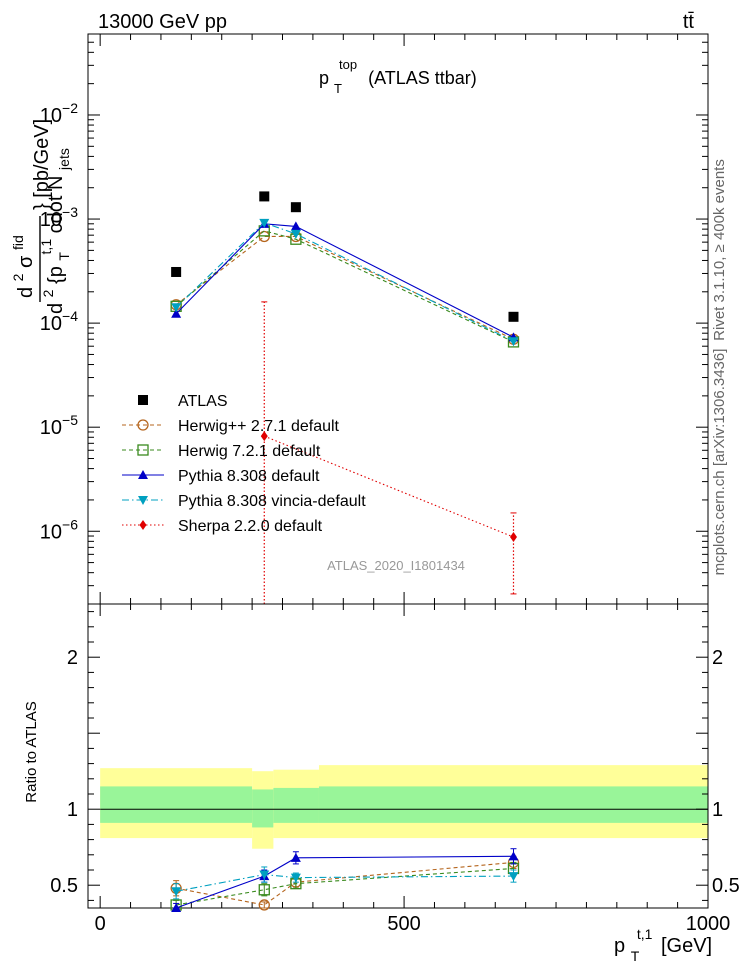  I want to click on title-p: p, so click(324, 78).